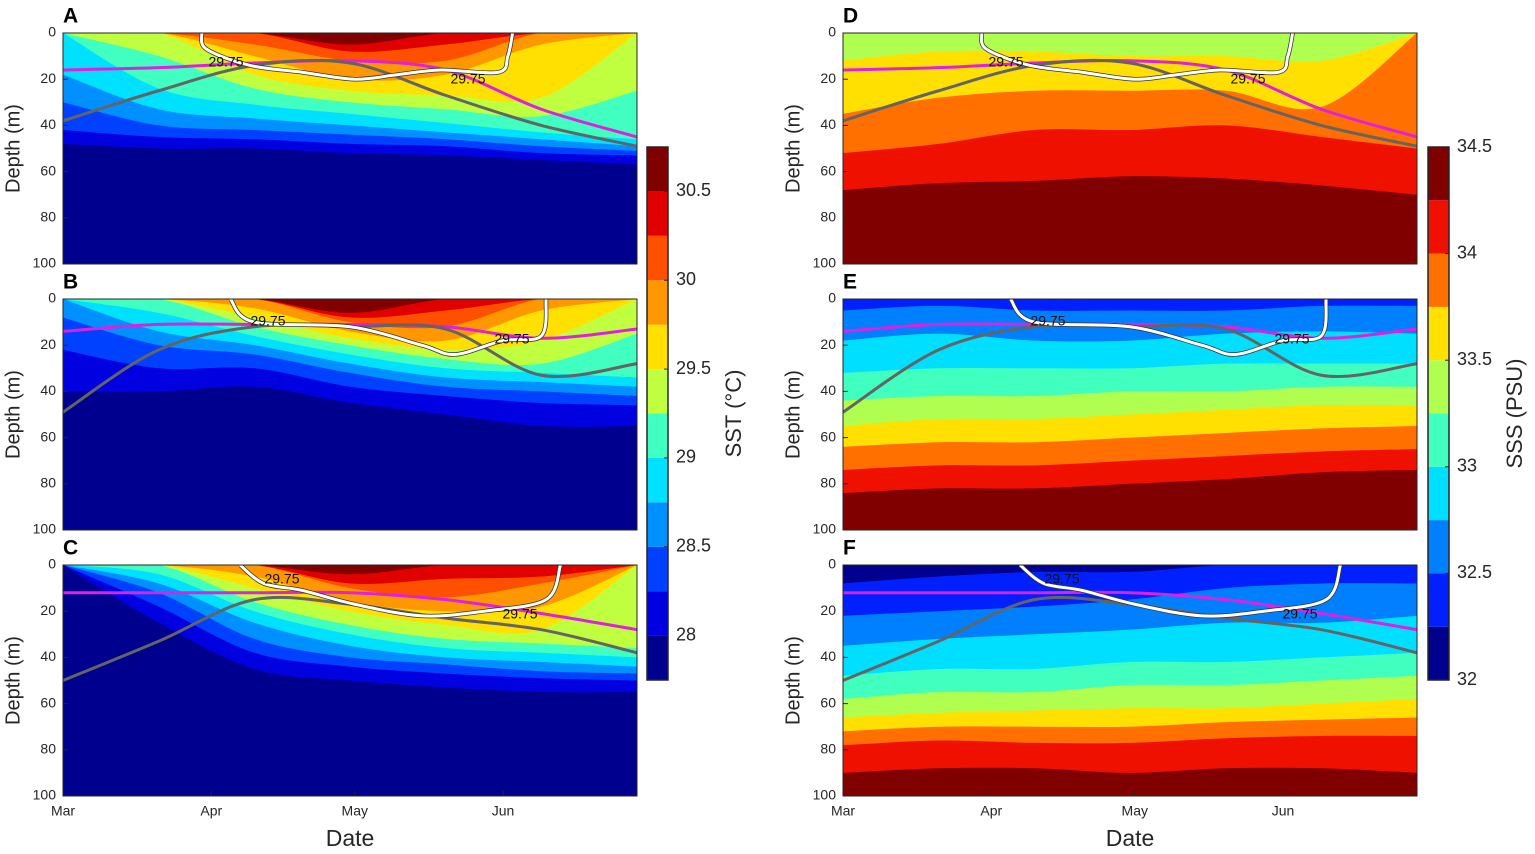 The width and height of the screenshot is (1535, 854). What do you see at coordinates (503, 811) in the screenshot?
I see `x-tick-label: Jun` at bounding box center [503, 811].